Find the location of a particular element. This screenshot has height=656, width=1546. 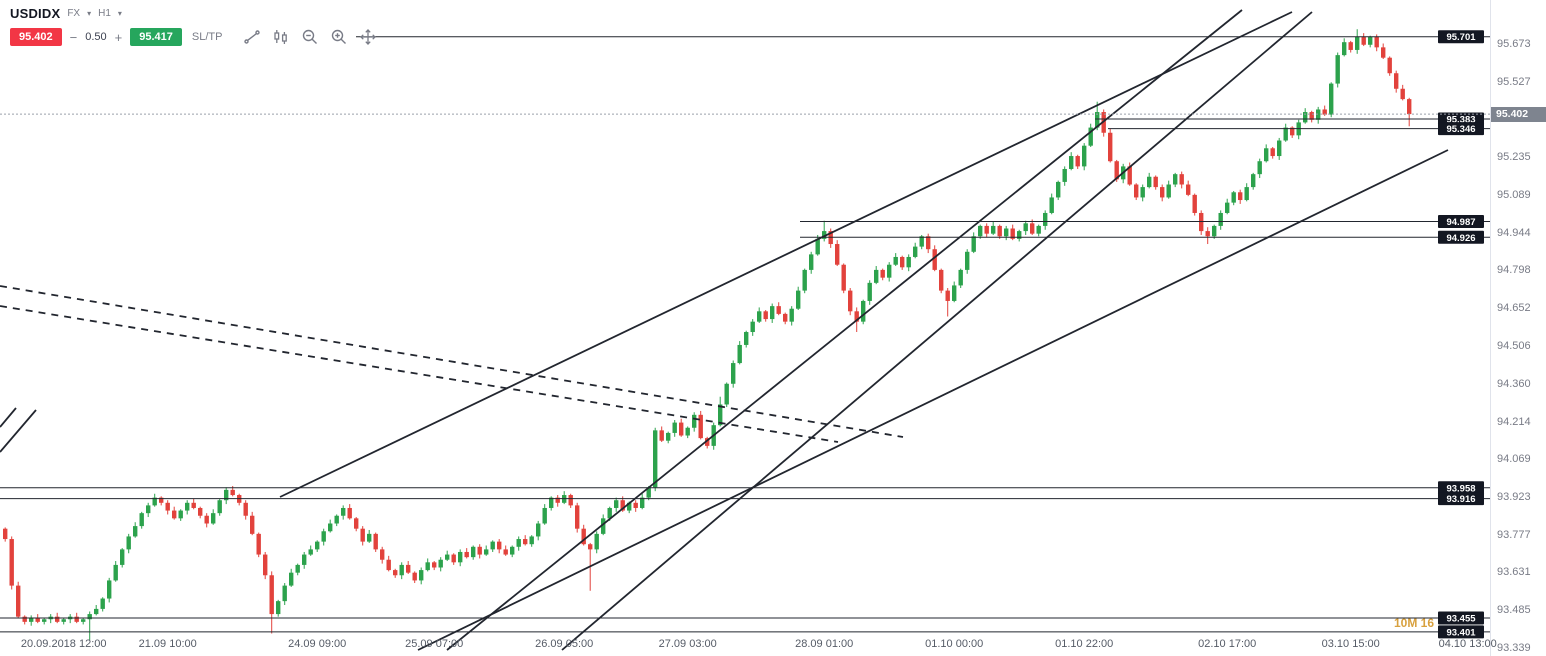

timeframe-caret-icon: ▾ is located at coordinates (119, 13).